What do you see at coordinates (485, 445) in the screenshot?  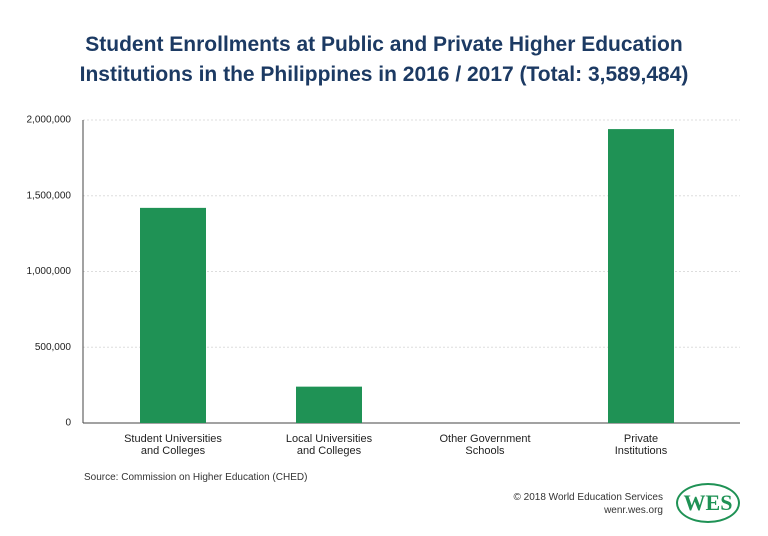 I see `x-tick-label: Other Government Schools` at bounding box center [485, 445].